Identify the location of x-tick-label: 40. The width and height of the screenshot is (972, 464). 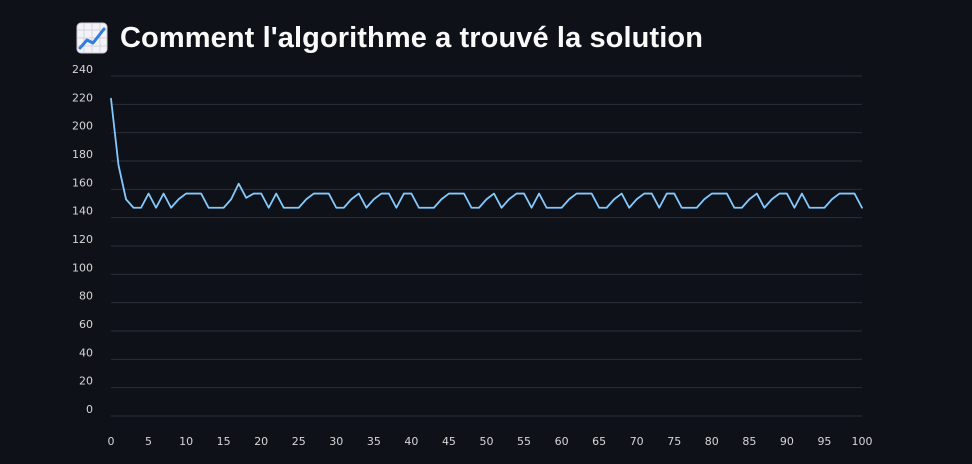
(411, 441).